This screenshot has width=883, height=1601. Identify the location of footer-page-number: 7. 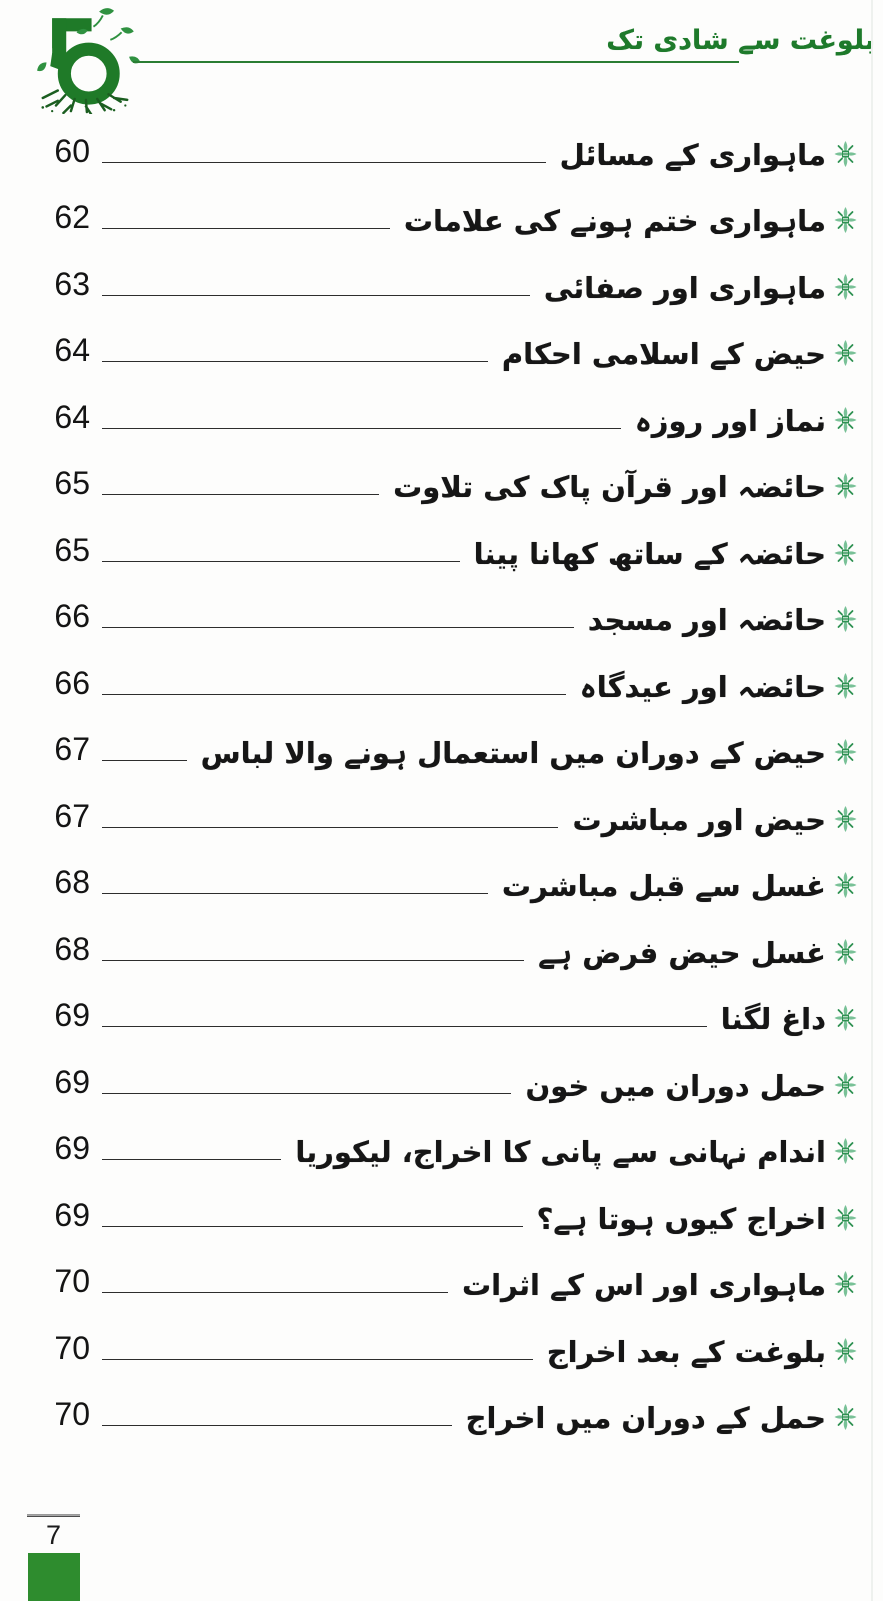
(53, 1535).